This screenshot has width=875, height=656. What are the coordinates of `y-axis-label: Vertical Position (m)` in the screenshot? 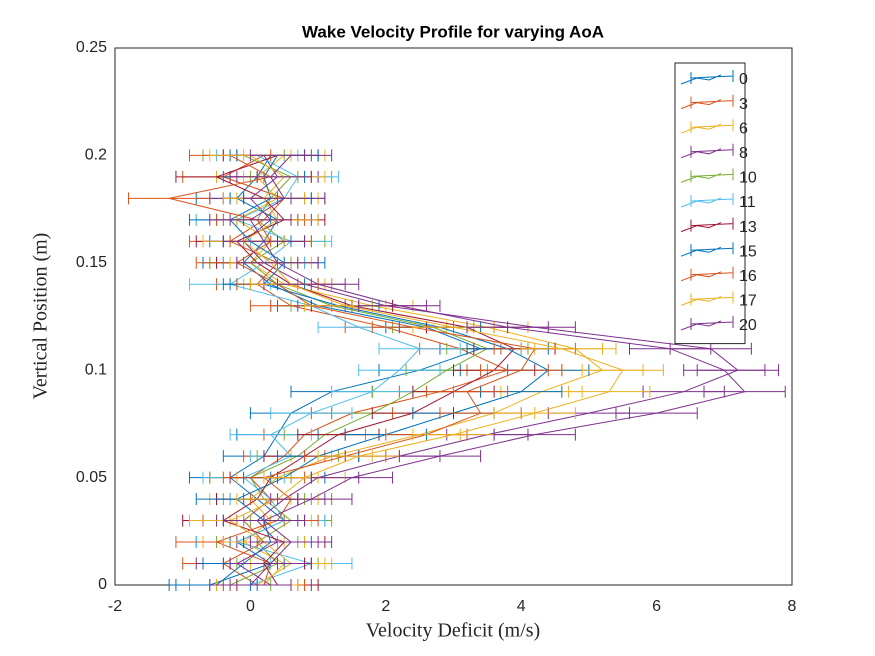 It's located at (41, 316).